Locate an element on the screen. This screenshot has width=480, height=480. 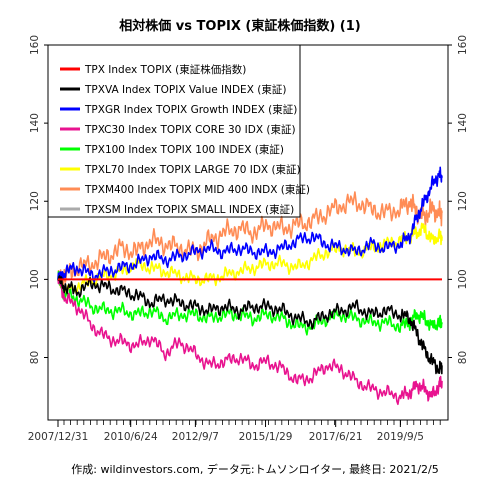
x-tick-label-0: 2007/12/31 is located at coordinates (58, 437).